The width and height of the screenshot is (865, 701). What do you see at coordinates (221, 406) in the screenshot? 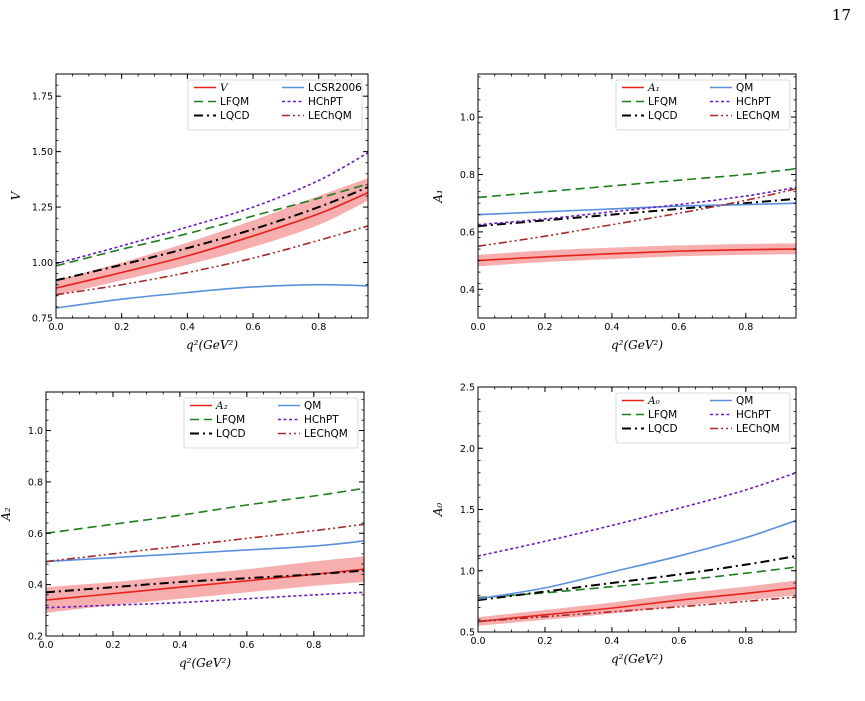
I see `legend-label-a2: A₂` at bounding box center [221, 406].